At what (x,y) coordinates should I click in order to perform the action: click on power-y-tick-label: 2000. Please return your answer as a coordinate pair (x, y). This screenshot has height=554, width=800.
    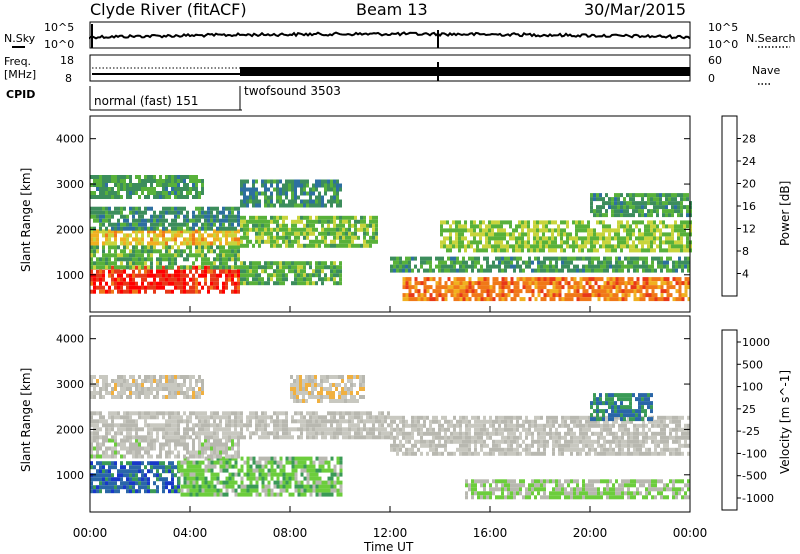
    Looking at the image, I should click on (70, 229).